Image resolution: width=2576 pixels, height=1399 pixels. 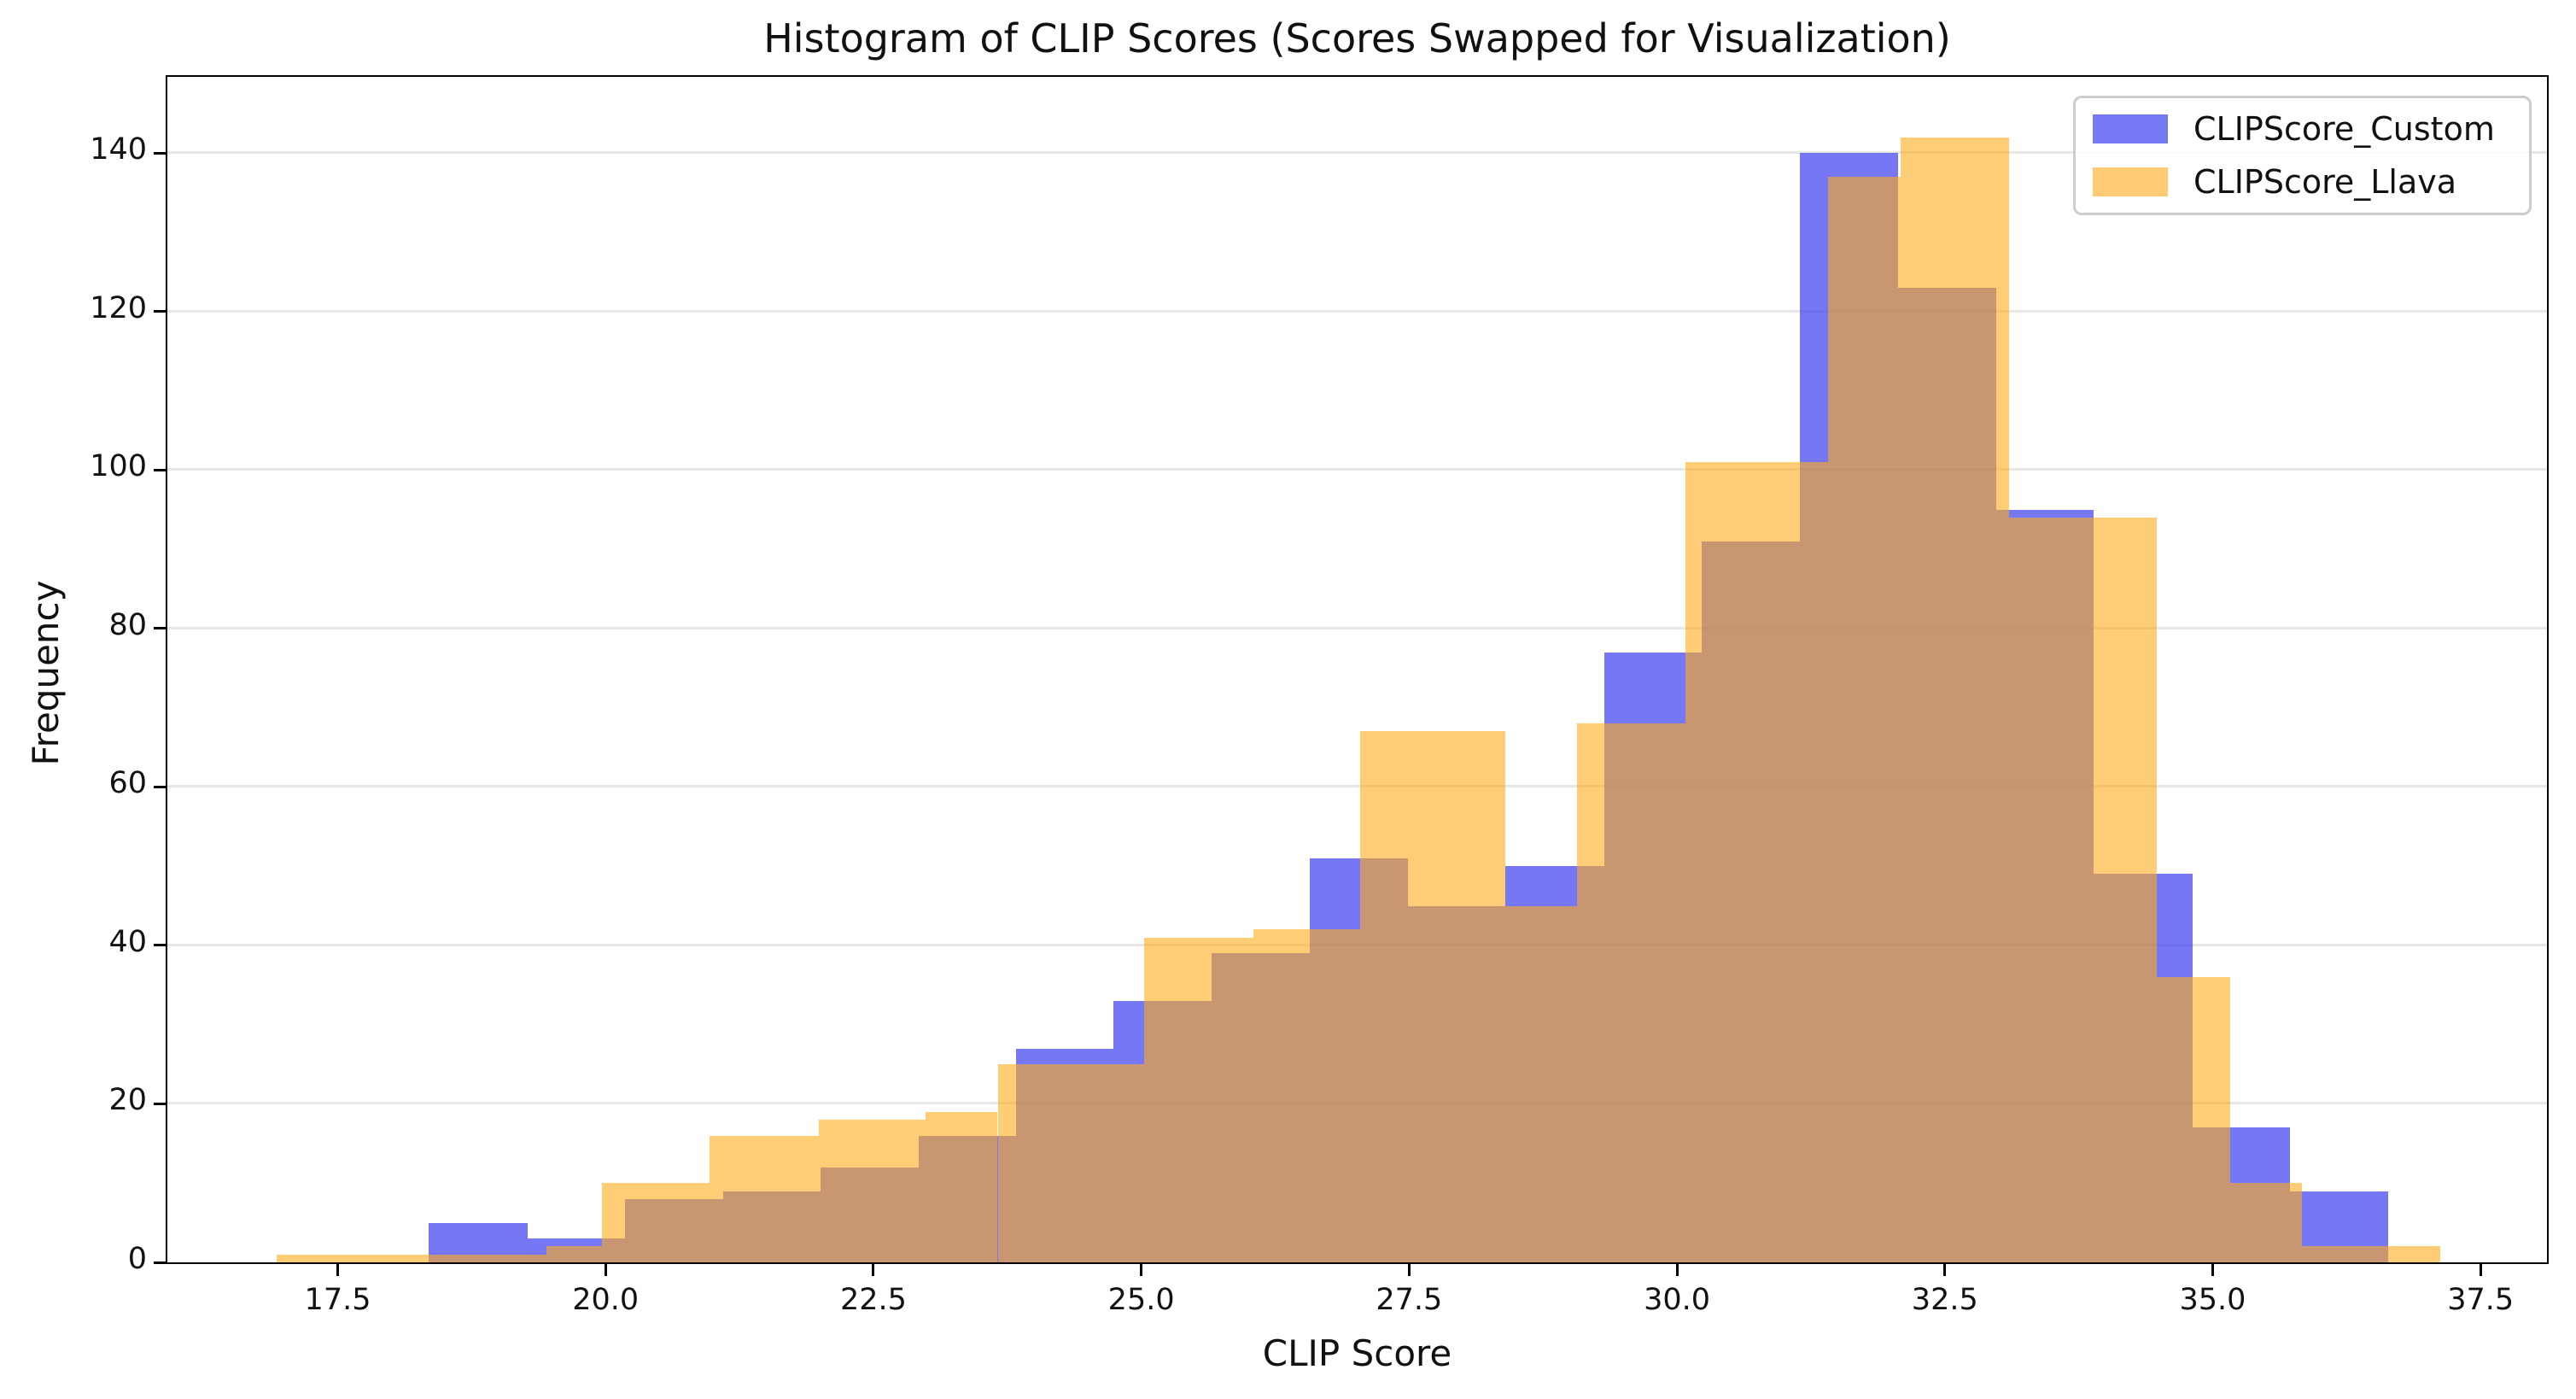 I want to click on x-tick-label: 37.5, so click(x=2481, y=1300).